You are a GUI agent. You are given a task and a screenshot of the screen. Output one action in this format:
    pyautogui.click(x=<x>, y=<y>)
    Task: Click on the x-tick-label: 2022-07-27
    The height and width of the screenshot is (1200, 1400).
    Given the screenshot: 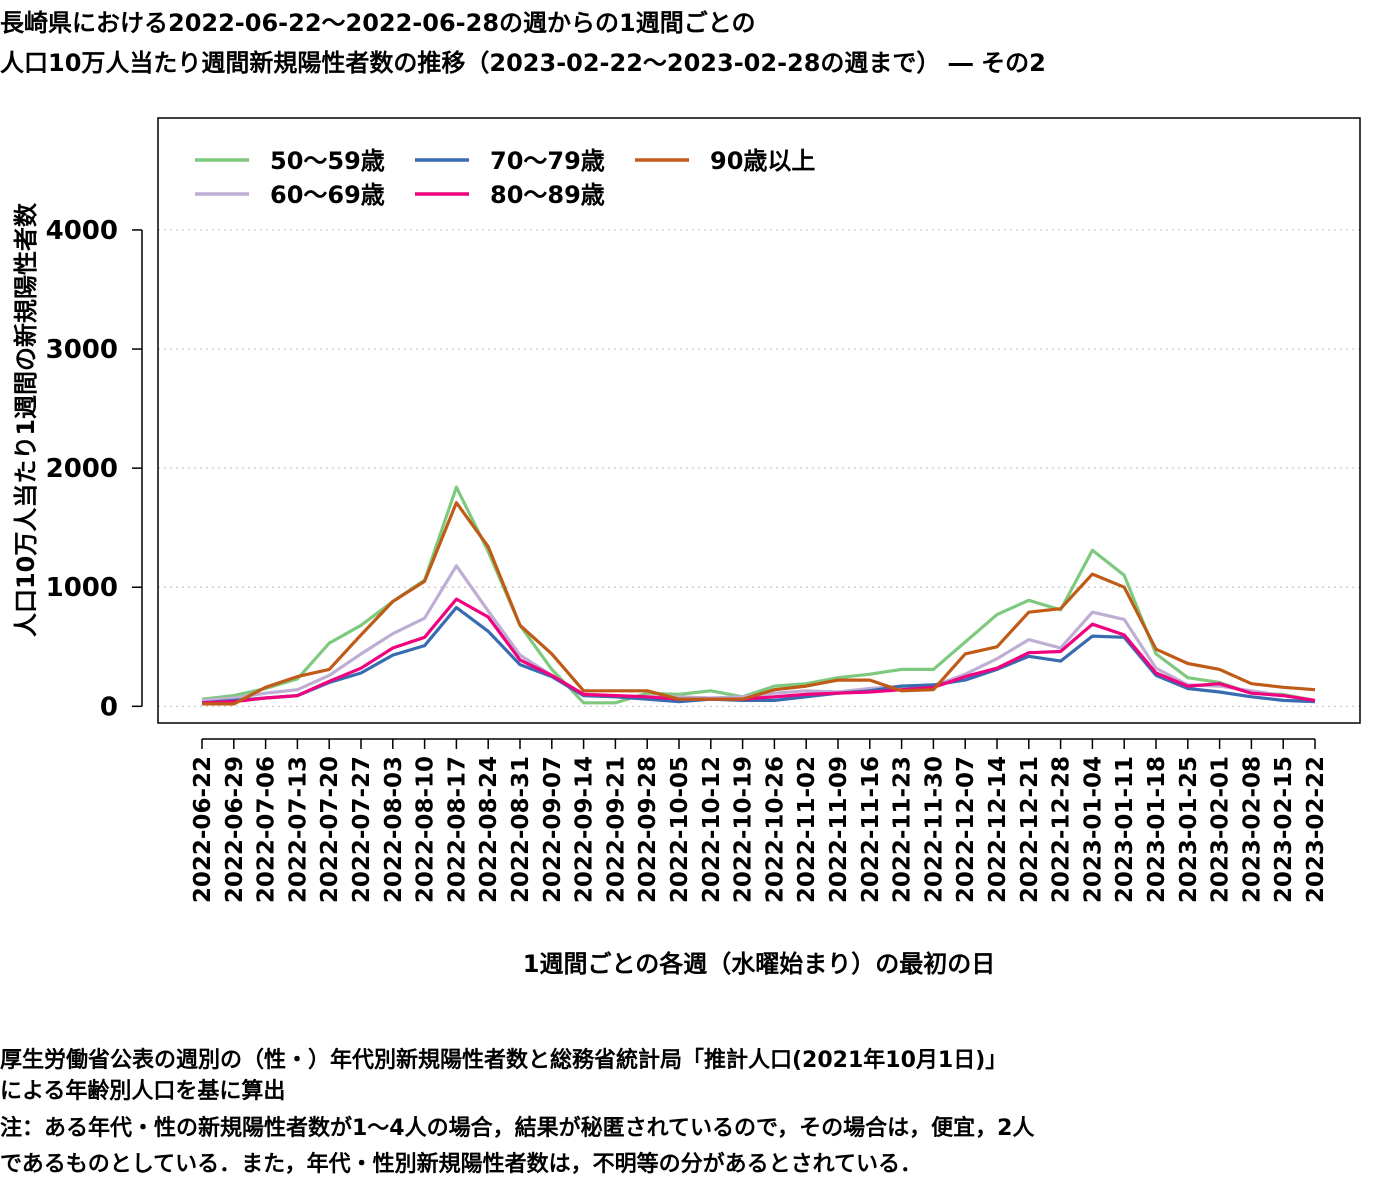 What is the action you would take?
    pyautogui.click(x=362, y=829)
    